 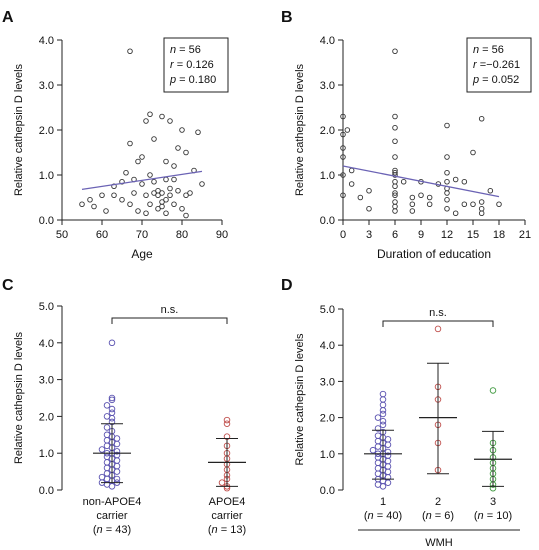 I want to click on y-tick-label: 3.0, so click(x=327, y=382).